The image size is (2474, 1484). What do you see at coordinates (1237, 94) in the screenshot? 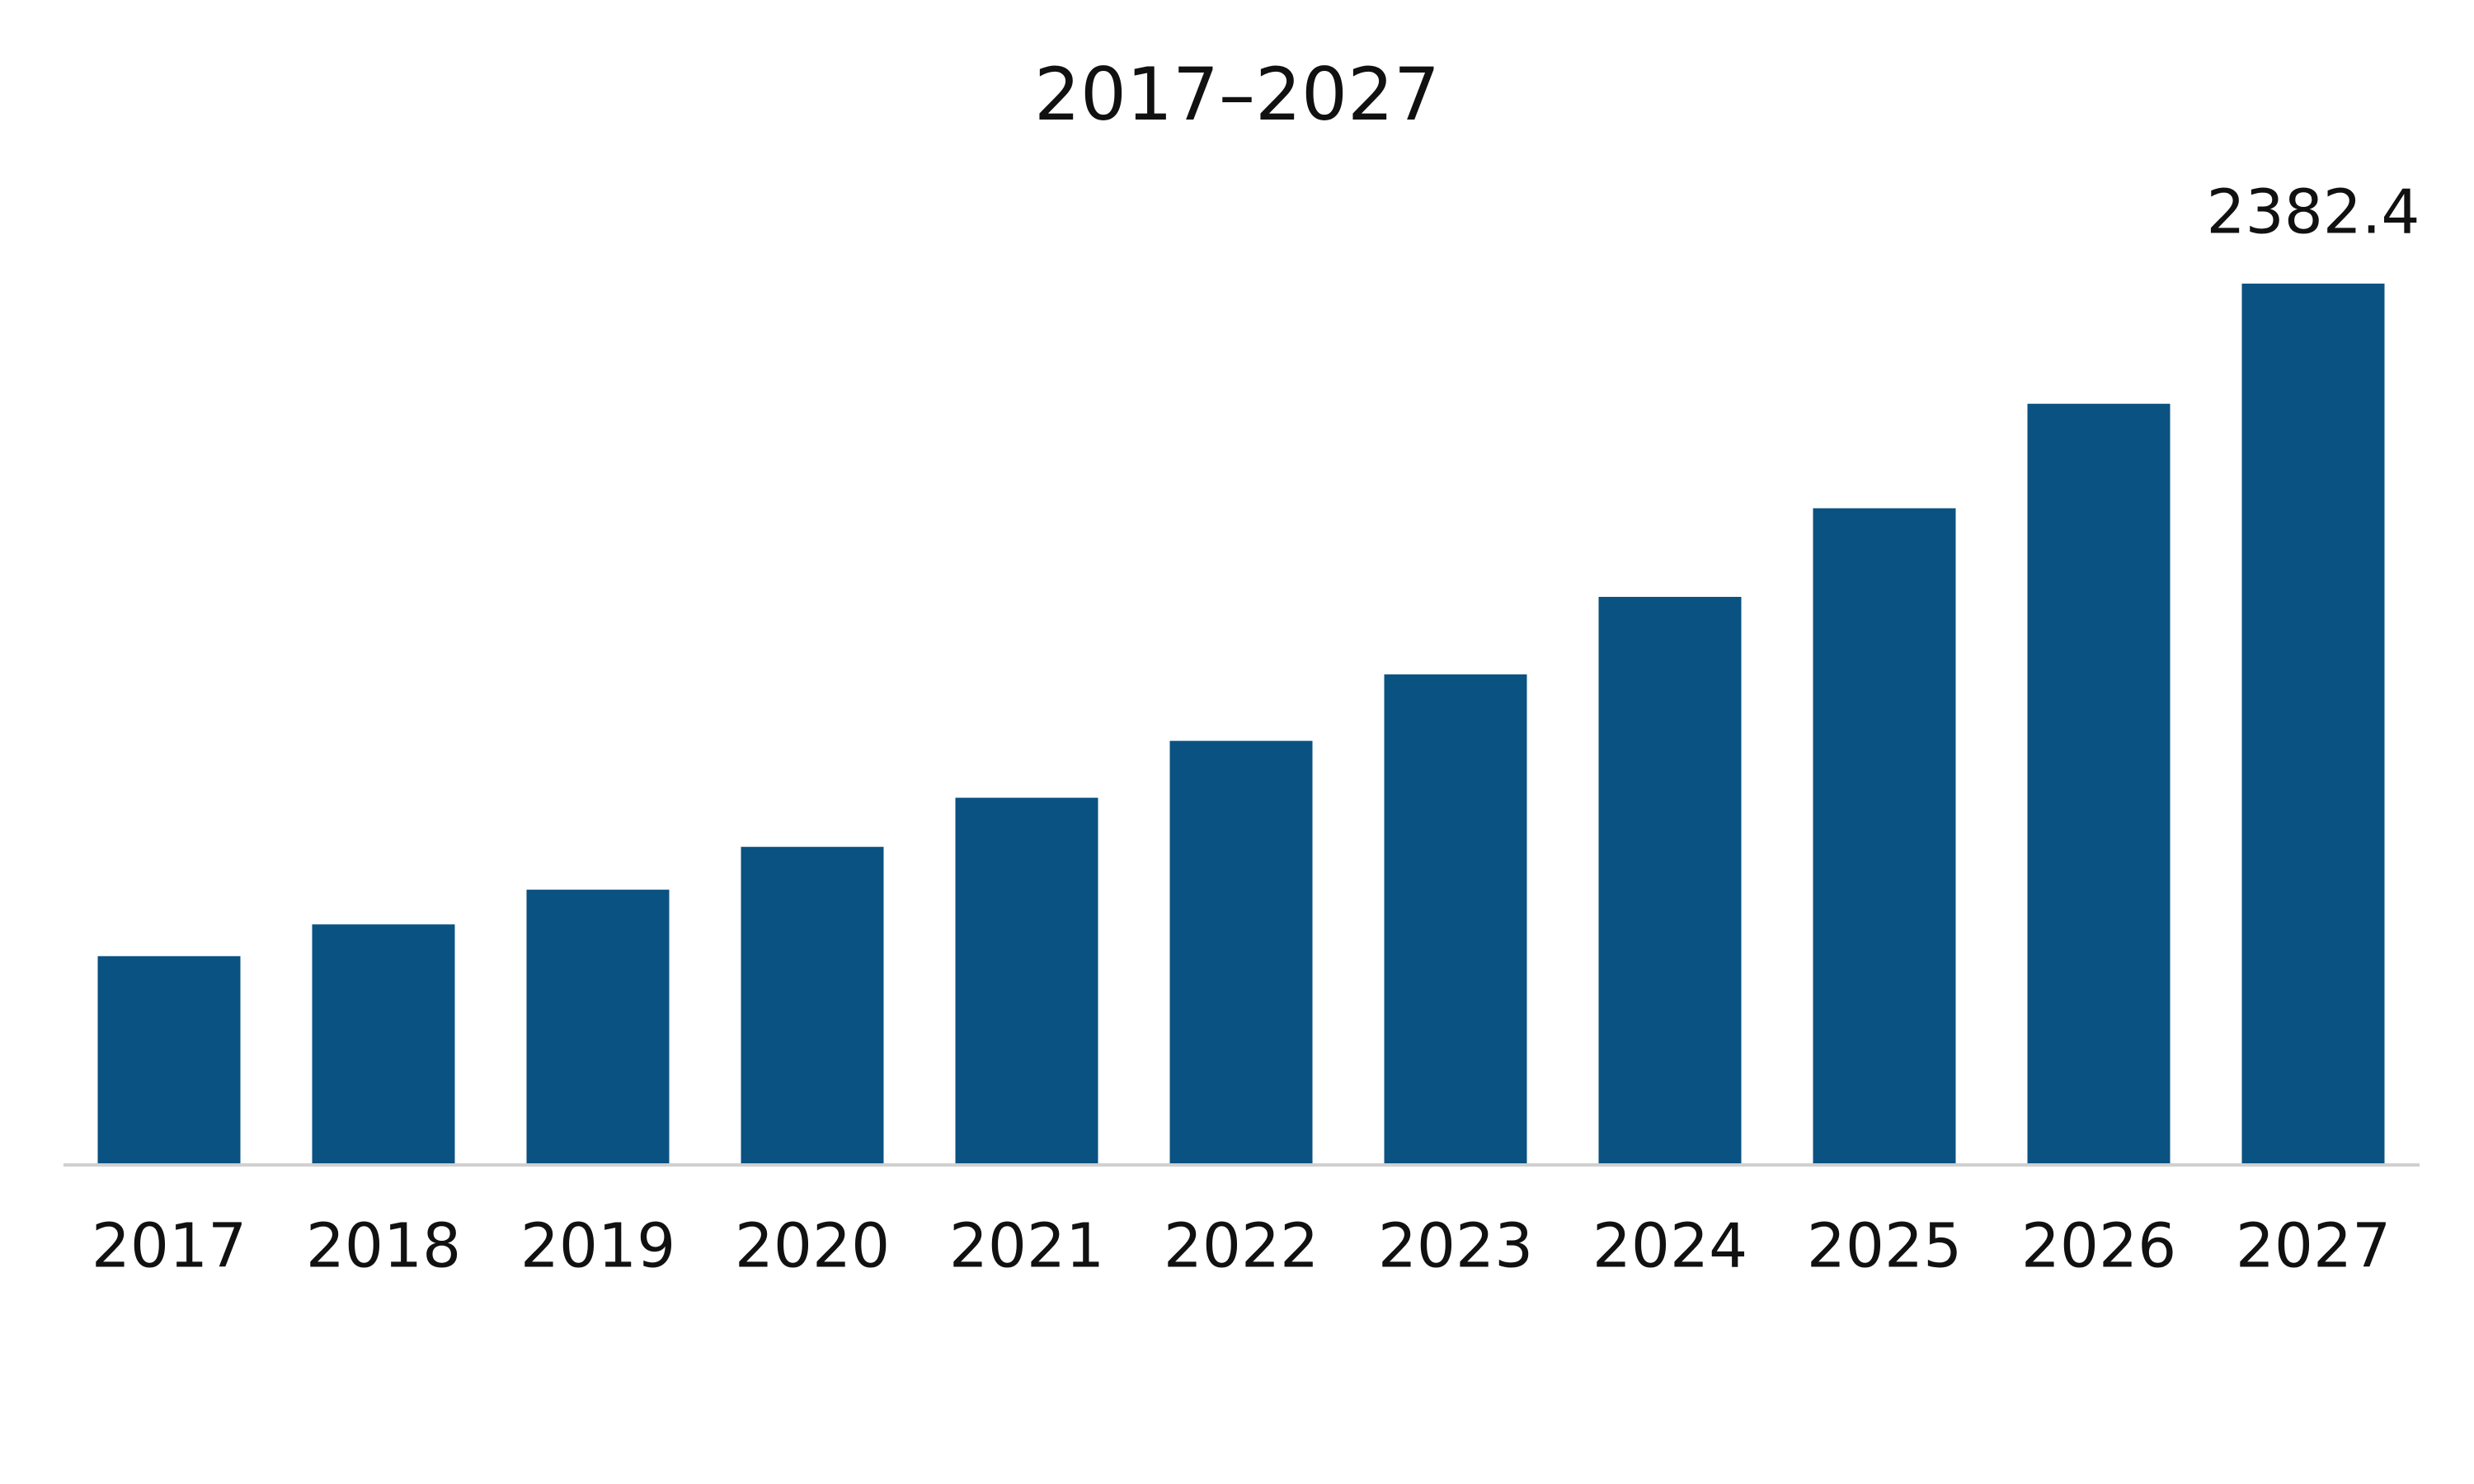
I see `chart-title: 2017–2027` at bounding box center [1237, 94].